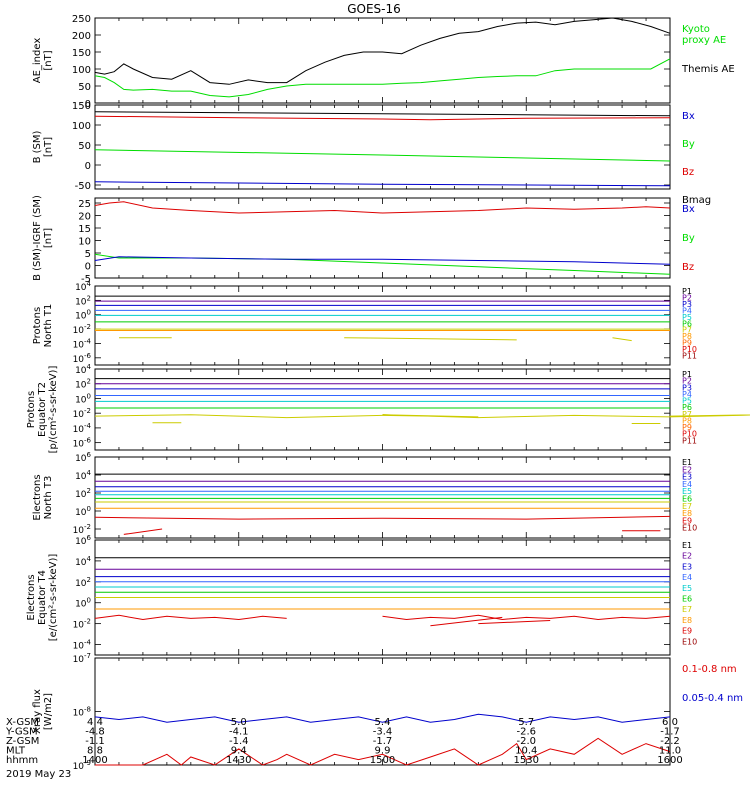 This screenshot has width=750, height=800. What do you see at coordinates (88, 254) in the screenshot?
I see `y-tick-label: 5` at bounding box center [88, 254].